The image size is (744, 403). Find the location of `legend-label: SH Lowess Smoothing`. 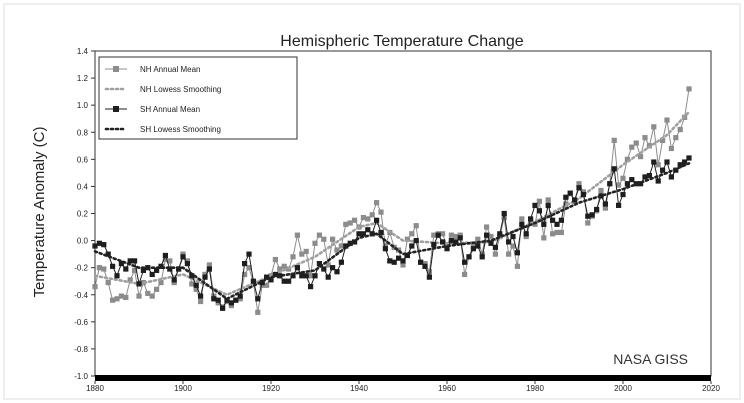

legend-label: SH Lowess Smoothing is located at coordinates (180, 129).